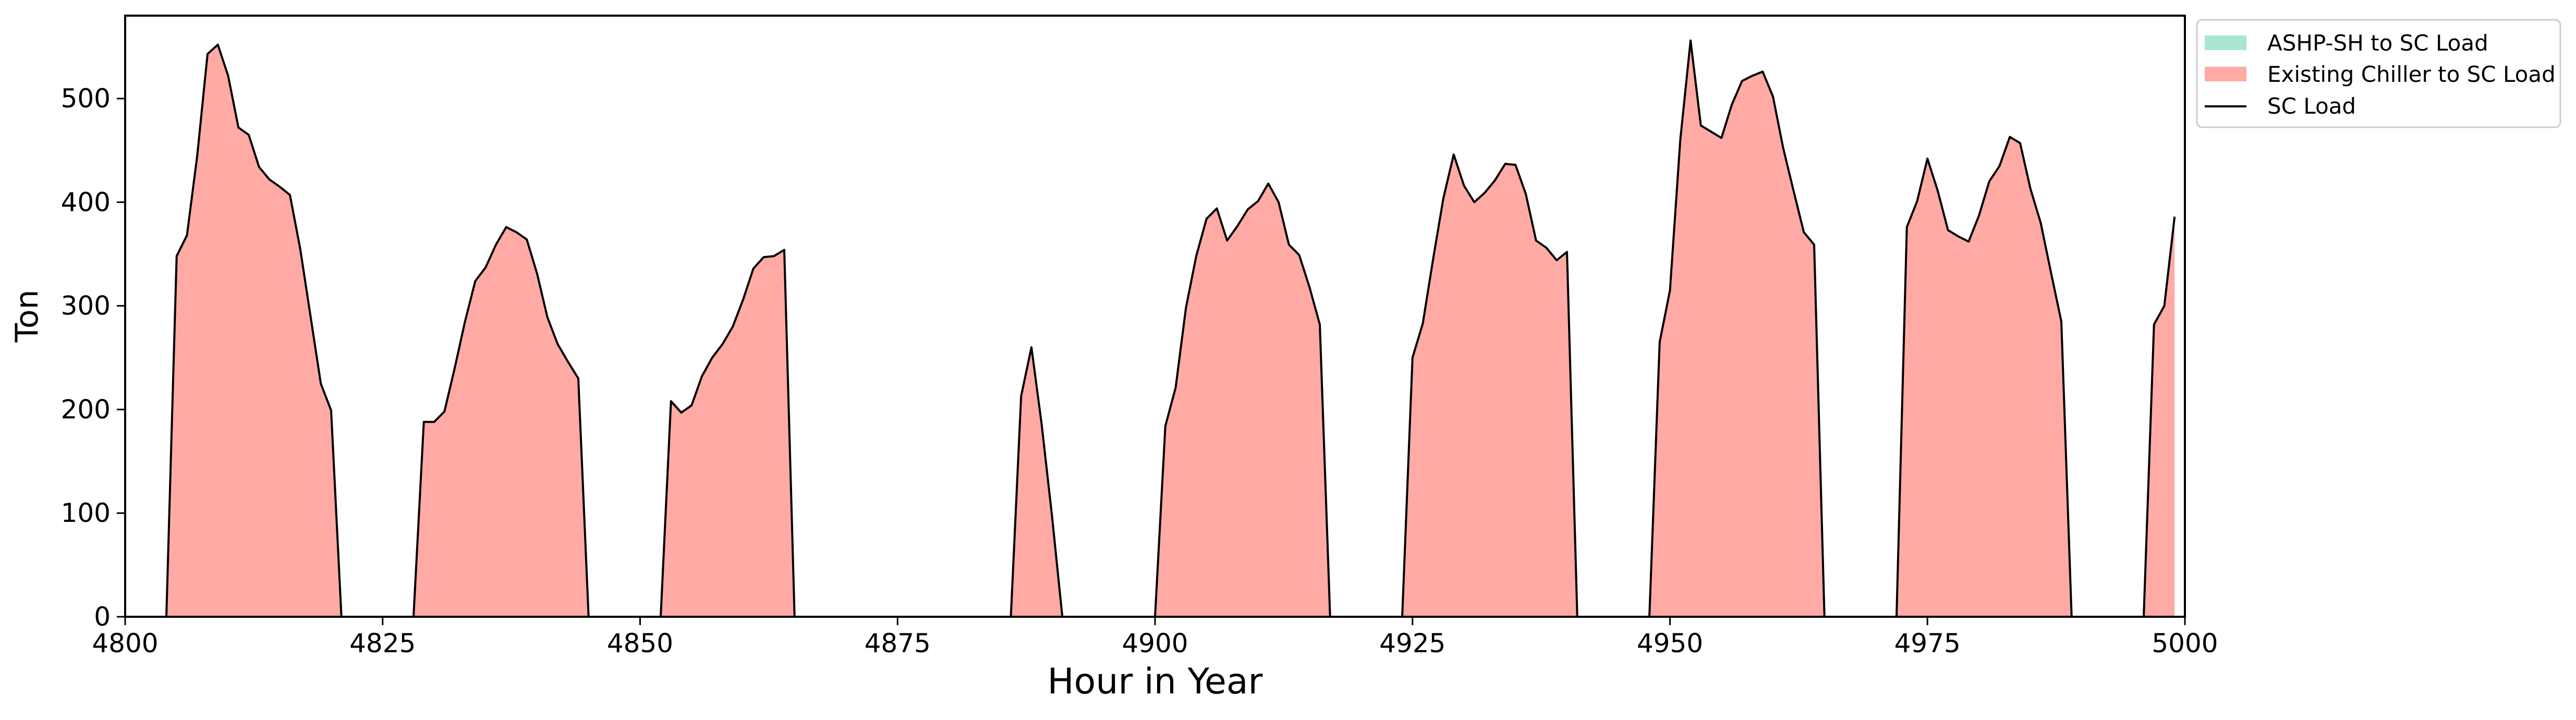  Describe the element at coordinates (1927, 643) in the screenshot. I see `x-tick-label: 4975` at that location.